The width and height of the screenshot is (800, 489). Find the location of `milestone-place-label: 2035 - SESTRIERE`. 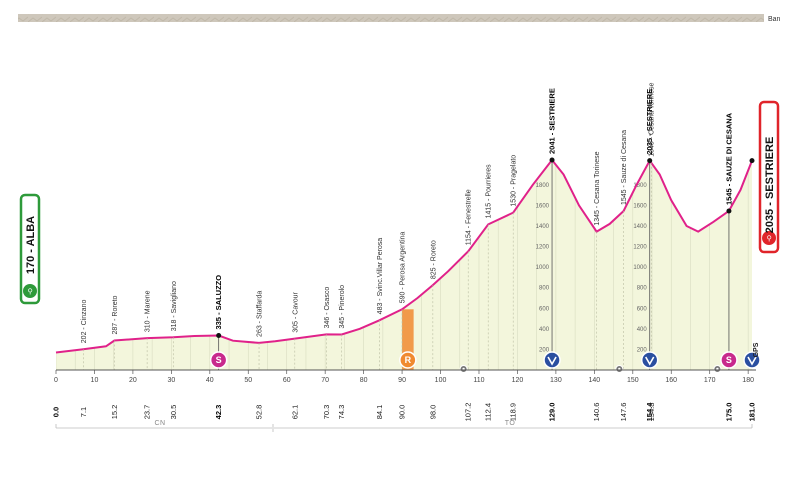

milestone-place-label: 2035 - SESTRIERE is located at coordinates (649, 122).